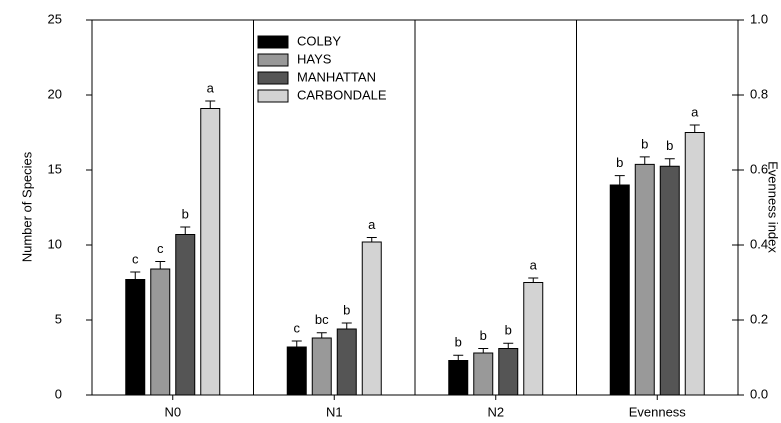  Describe the element at coordinates (342, 94) in the screenshot. I see `legend-label: CARBONDALE` at that location.